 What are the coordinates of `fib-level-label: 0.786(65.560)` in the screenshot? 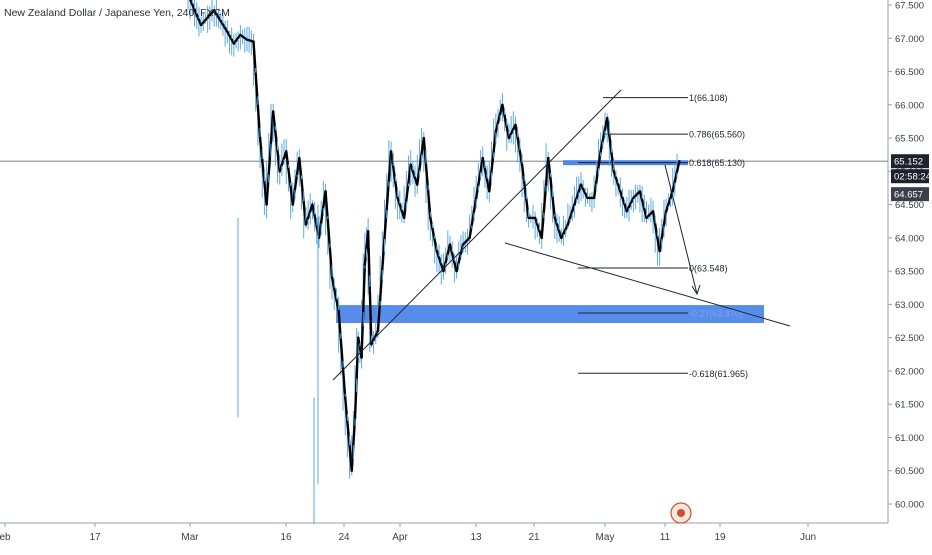 It's located at (717, 135).